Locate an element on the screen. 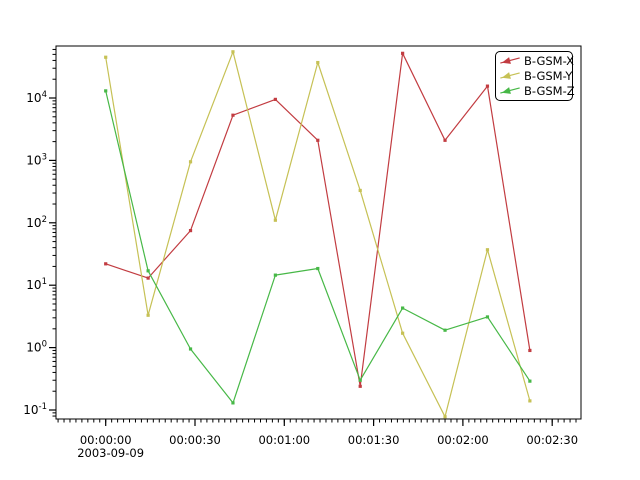  y-tick-label: 103 is located at coordinates (36, 159).